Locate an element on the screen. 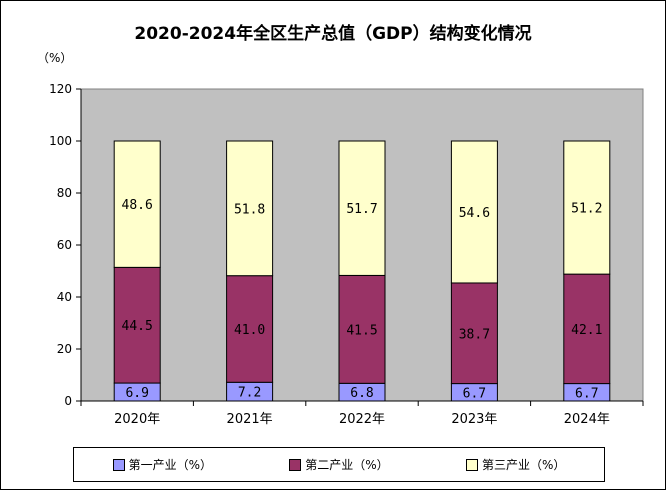 The height and width of the screenshot is (490, 666). y-tick-label: 20 is located at coordinates (64, 349).